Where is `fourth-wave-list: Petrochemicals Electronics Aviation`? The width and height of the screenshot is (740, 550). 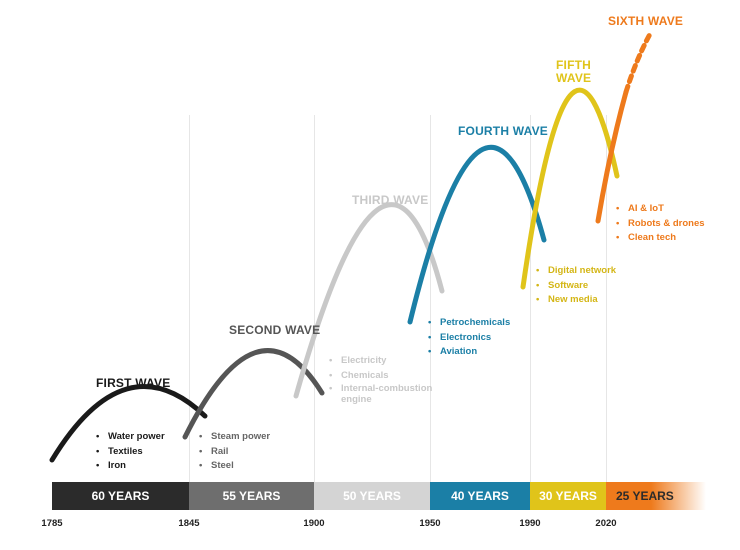
fourth-wave-list: Petrochemicals Electronics Aviation is located at coordinates (469, 338).